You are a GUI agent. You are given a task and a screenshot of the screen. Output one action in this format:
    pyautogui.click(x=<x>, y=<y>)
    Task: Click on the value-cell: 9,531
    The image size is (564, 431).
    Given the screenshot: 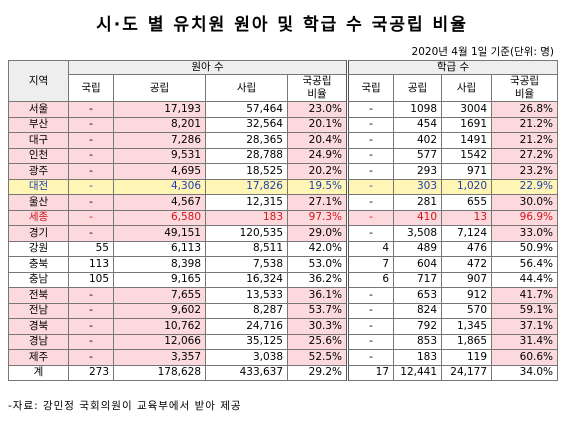 What is the action you would take?
    pyautogui.click(x=159, y=155)
    